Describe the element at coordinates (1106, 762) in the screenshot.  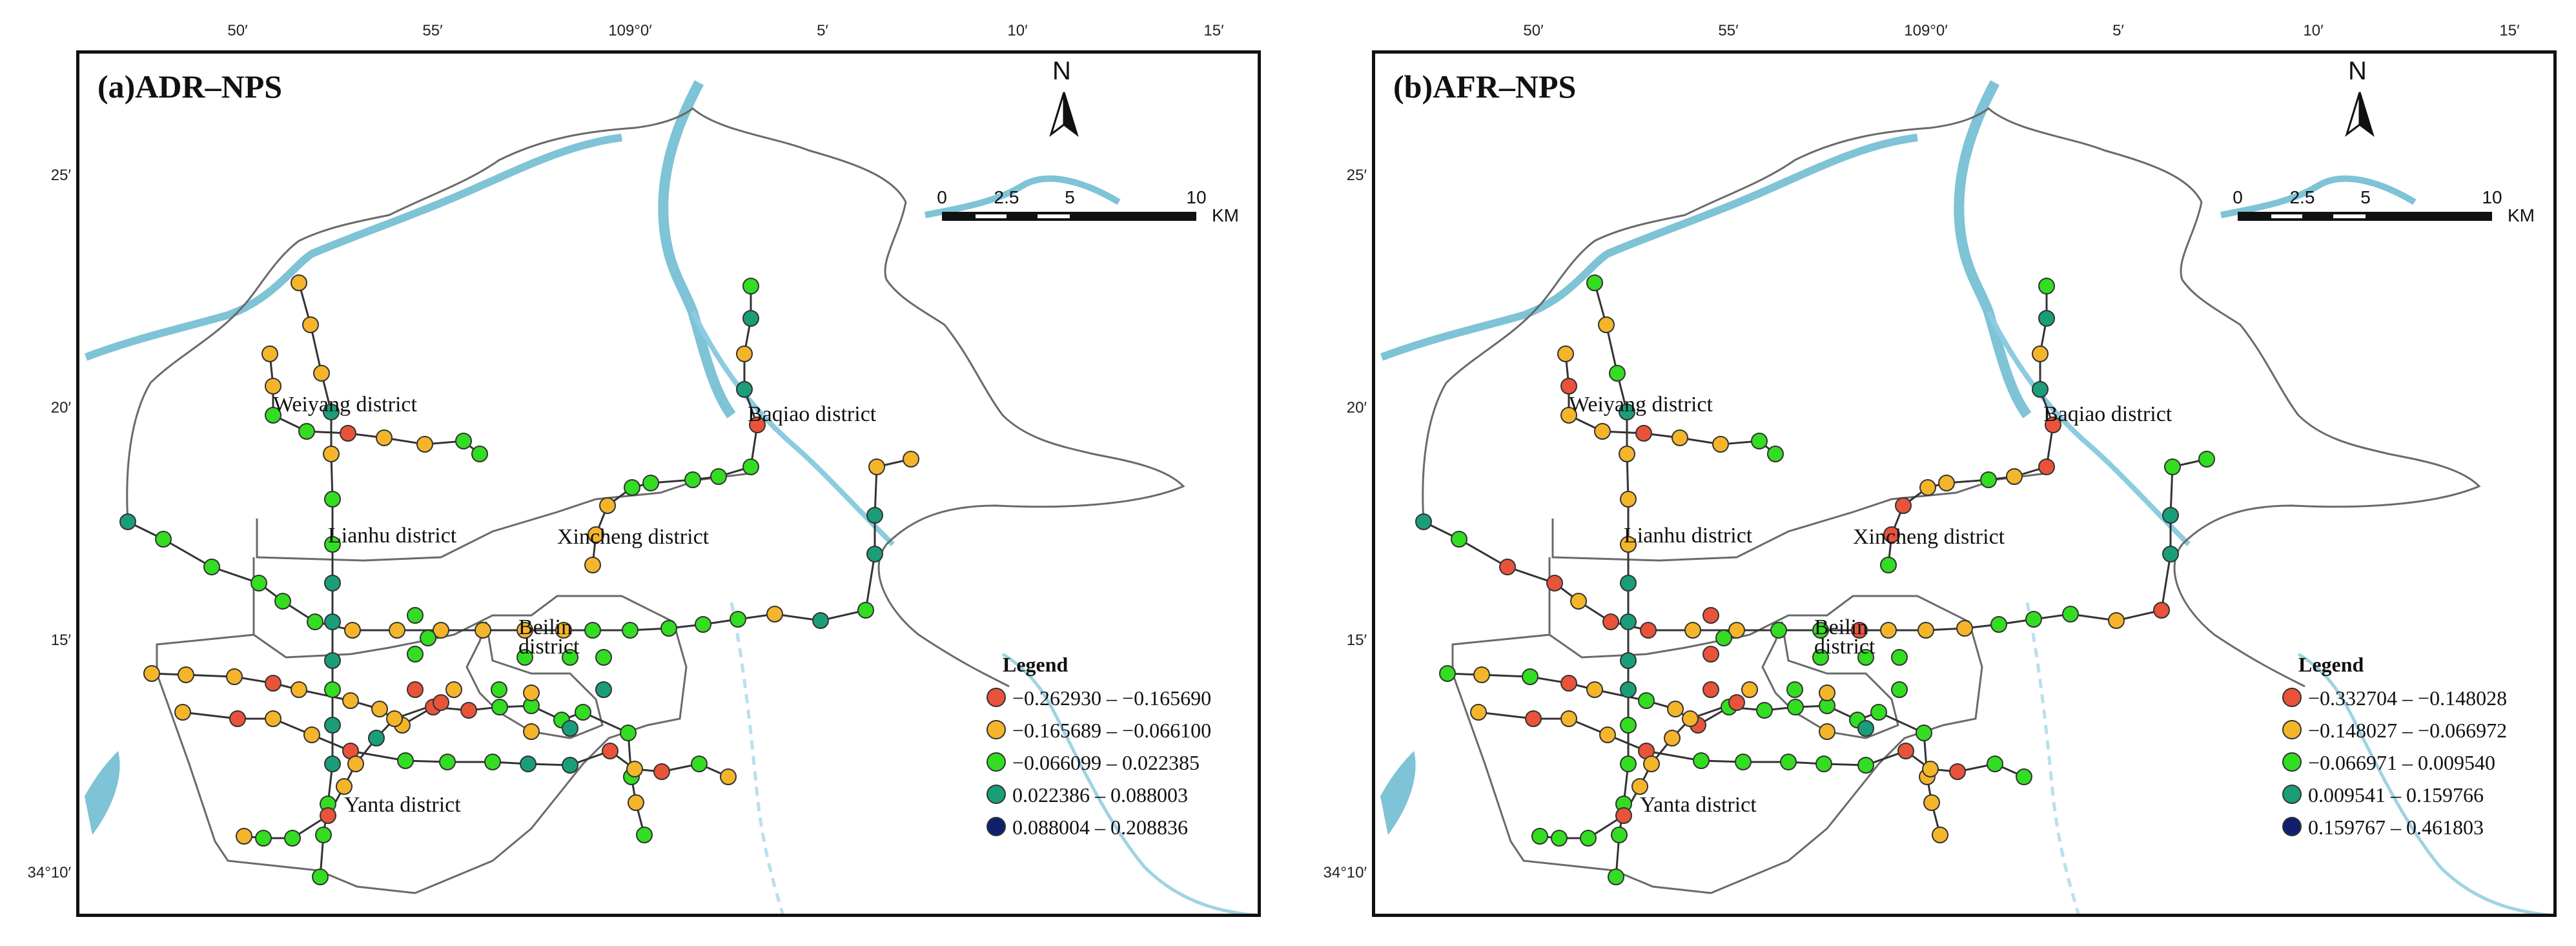
I see `legend-label: −0.066099 – 0.022385` at that location.